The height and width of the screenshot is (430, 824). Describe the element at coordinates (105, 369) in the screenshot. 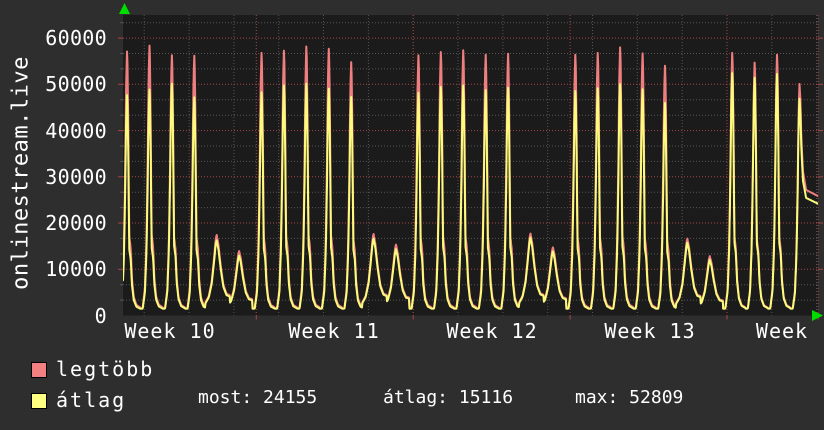

I see `legend-label-legtobb: legtöbb` at that location.